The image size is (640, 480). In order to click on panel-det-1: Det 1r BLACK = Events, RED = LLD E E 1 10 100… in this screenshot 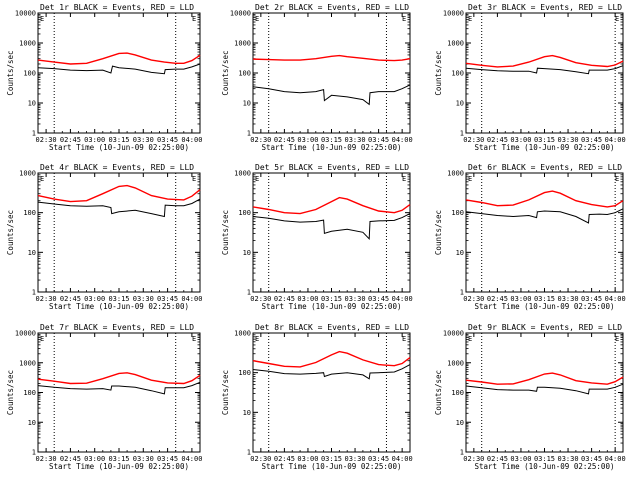, I will do `click(104, 77)`.